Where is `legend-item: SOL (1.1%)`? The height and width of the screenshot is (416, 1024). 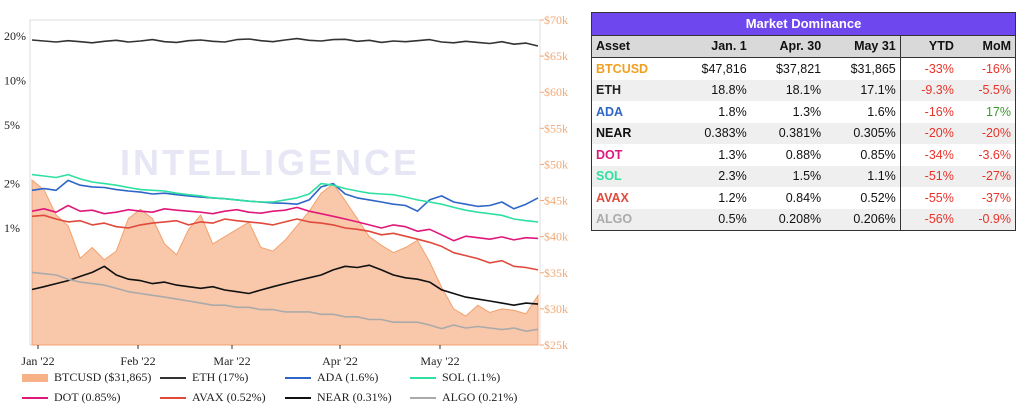 legend-item: SOL (1.1%) is located at coordinates (455, 377).